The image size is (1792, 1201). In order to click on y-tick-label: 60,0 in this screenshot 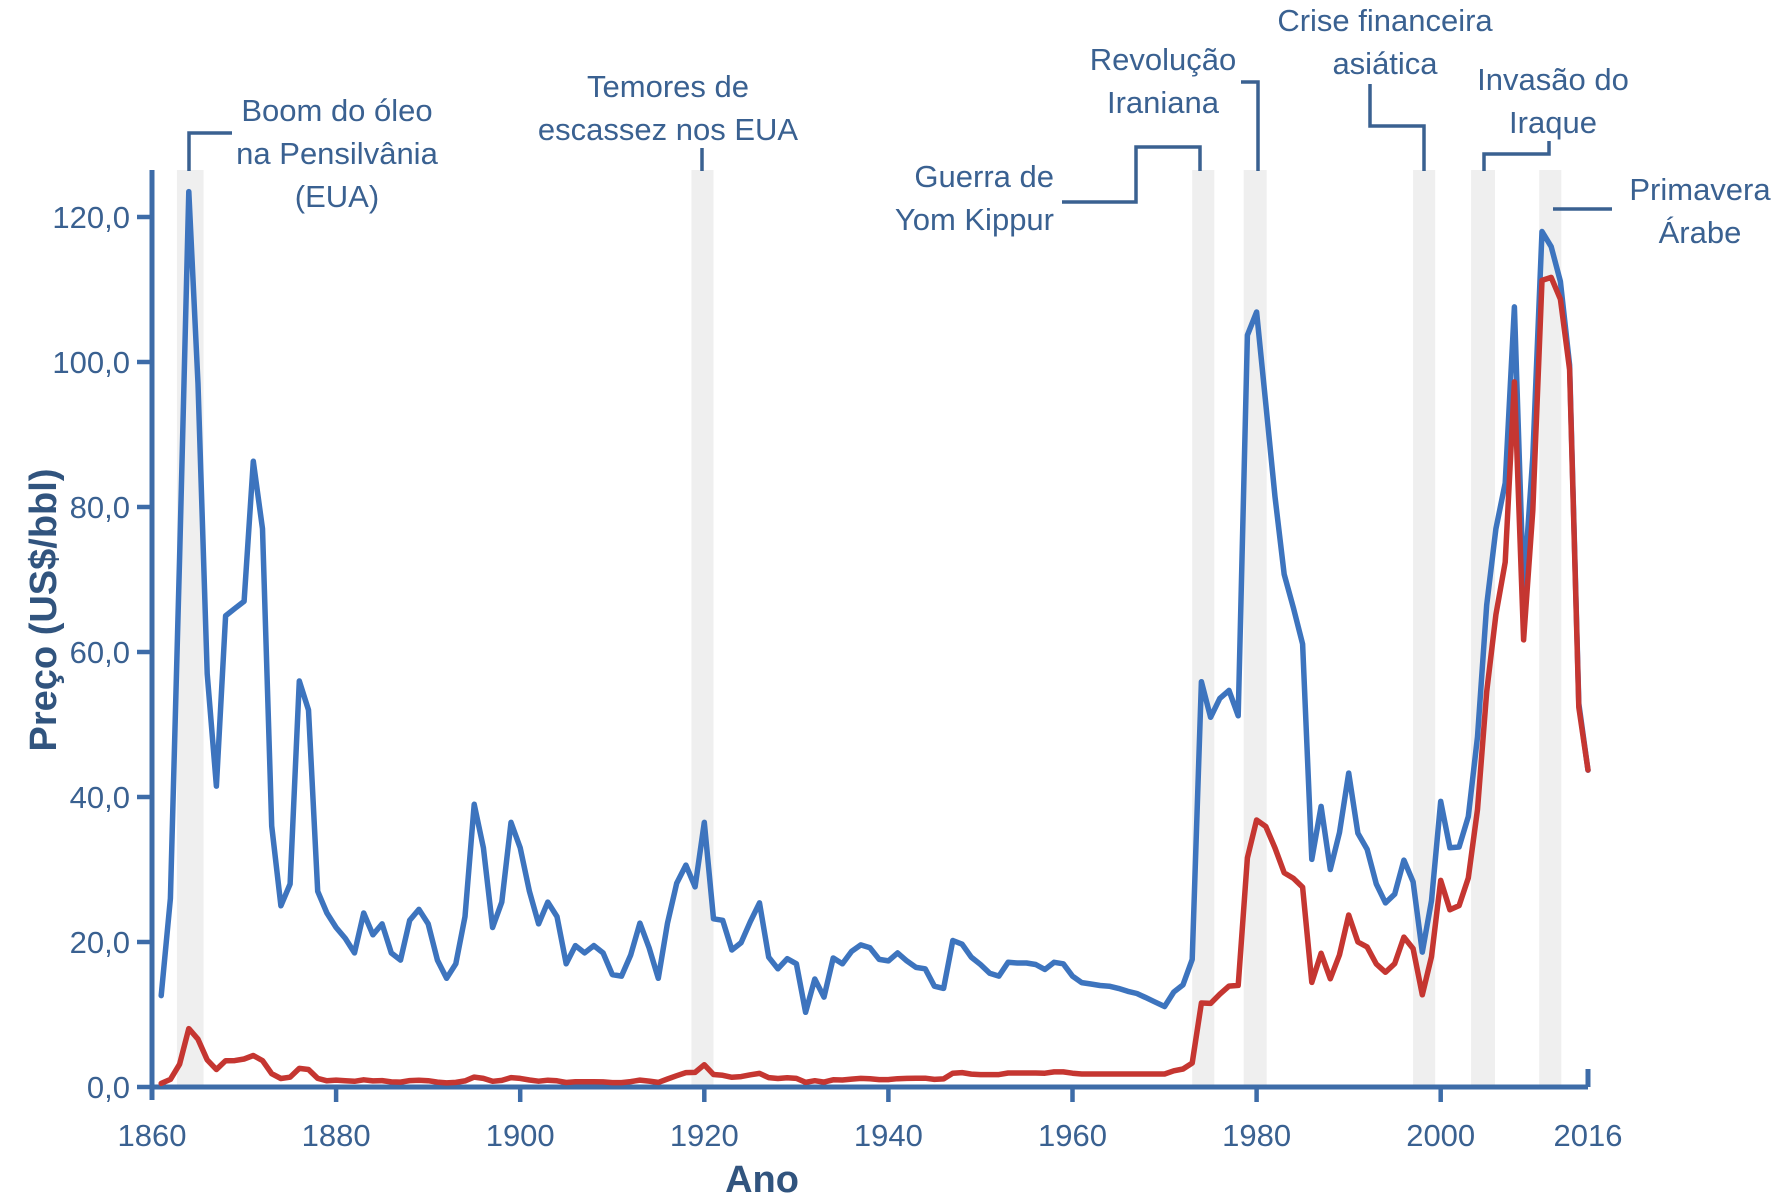, I will do `click(100, 652)`.